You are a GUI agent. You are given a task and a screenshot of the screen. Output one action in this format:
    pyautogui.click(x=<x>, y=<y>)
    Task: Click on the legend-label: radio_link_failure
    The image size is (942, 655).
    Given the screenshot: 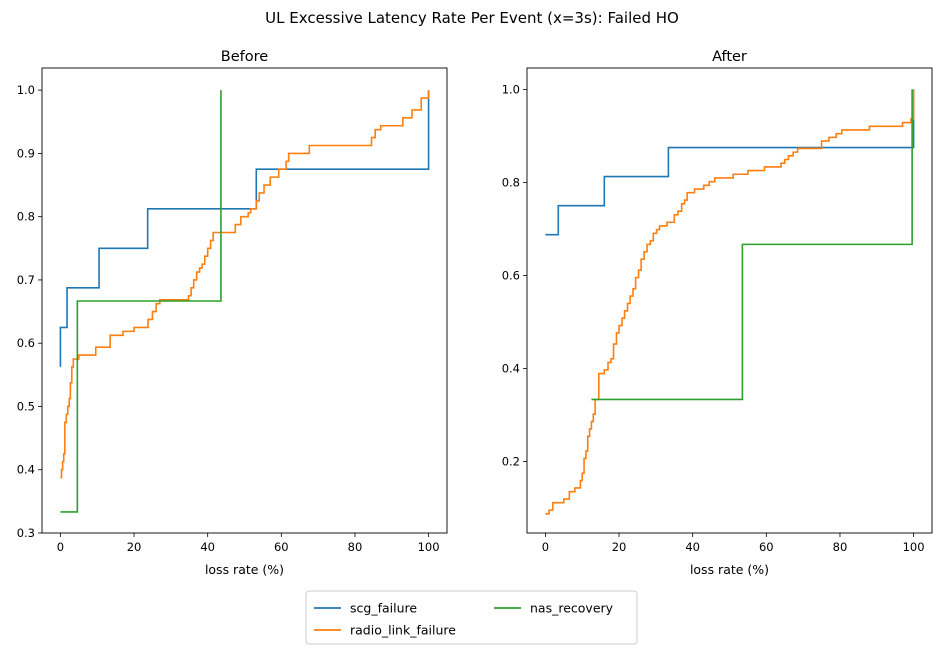 What is the action you would take?
    pyautogui.click(x=403, y=630)
    